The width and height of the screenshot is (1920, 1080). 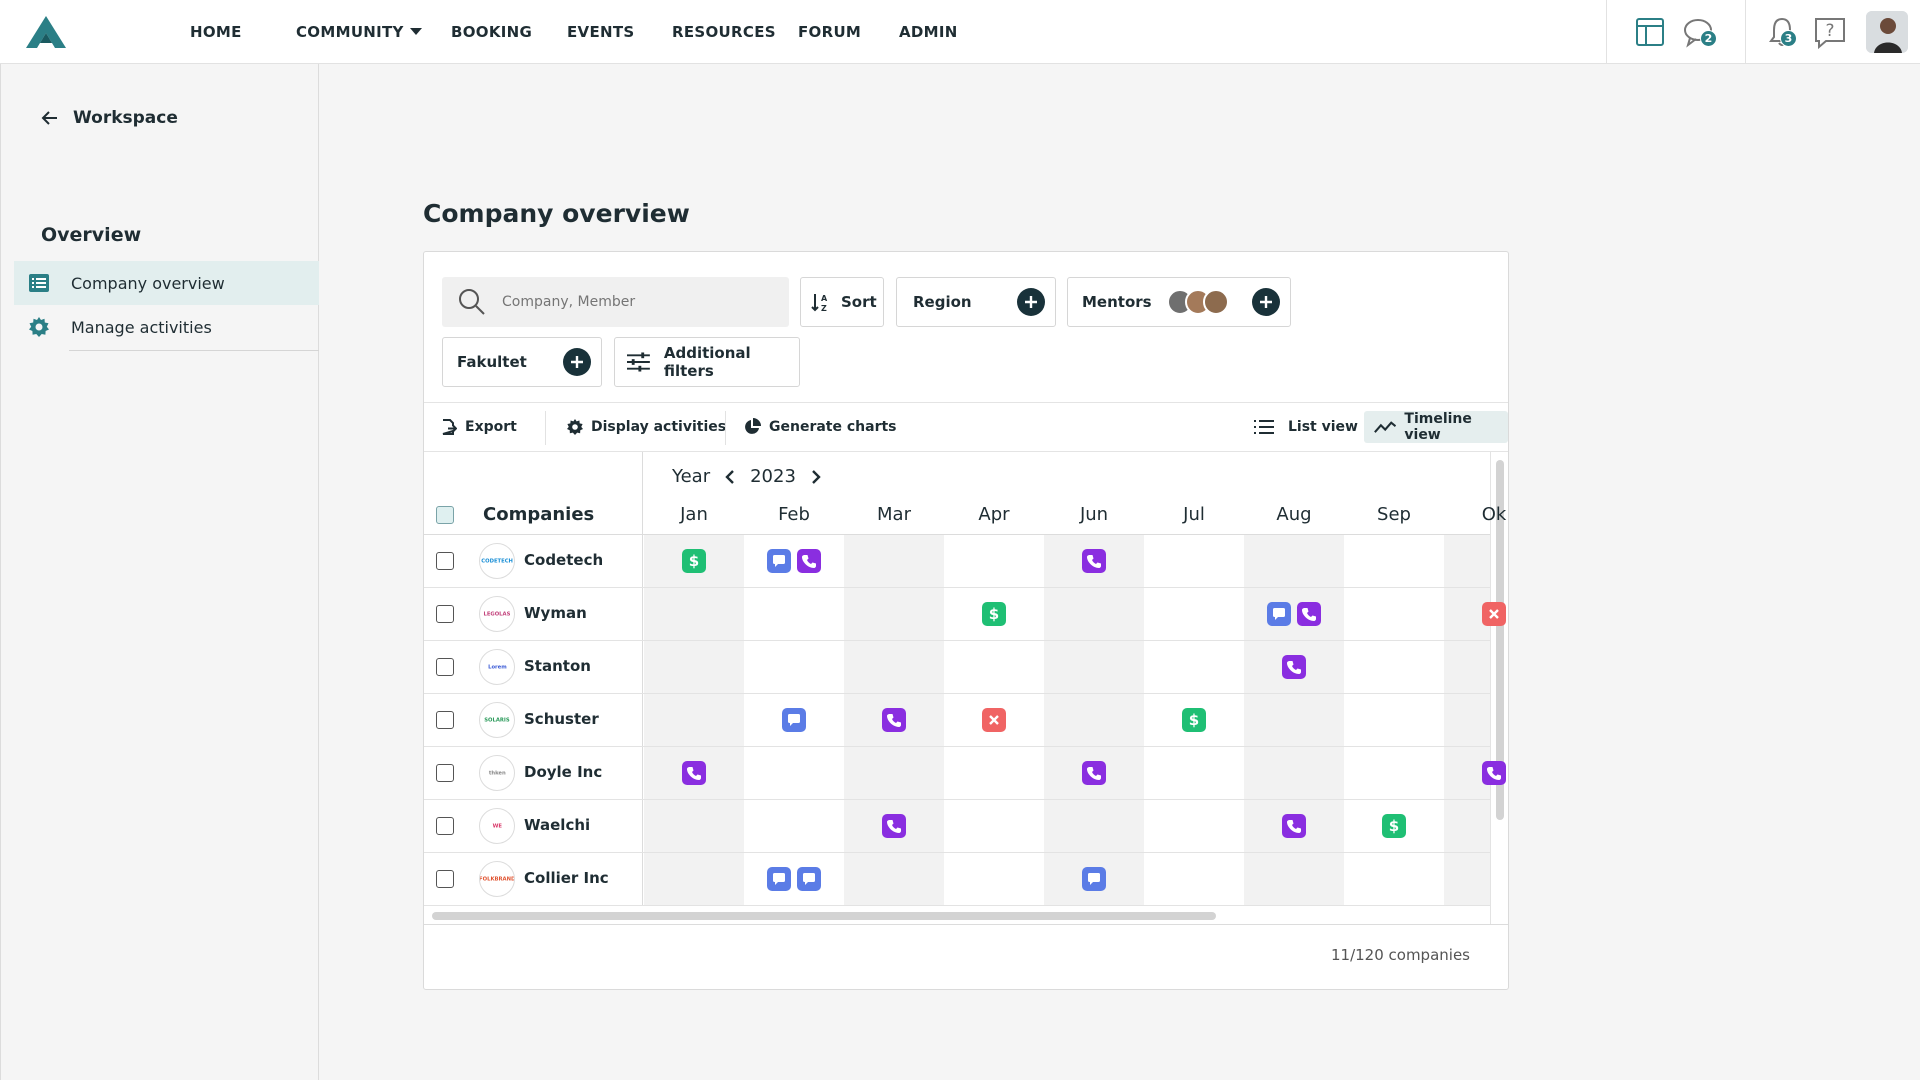 I want to click on sidebar-item-manage-activities: Manage activities, so click(x=166, y=327).